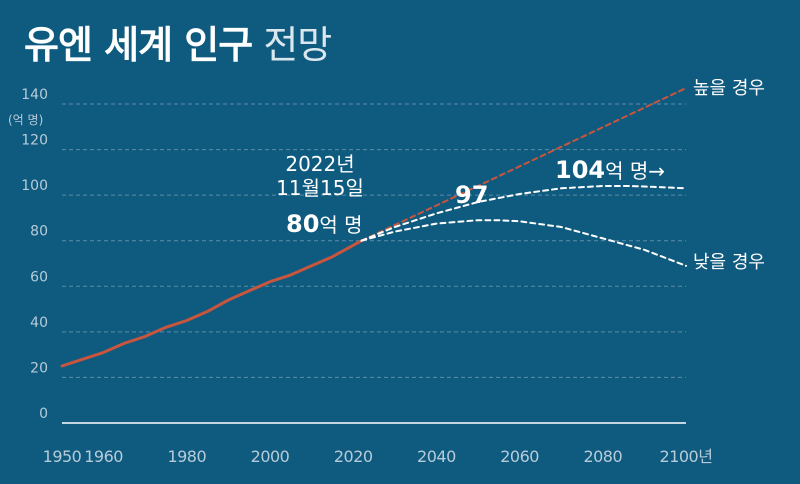 This screenshot has height=484, width=800. I want to click on annotation-current-unit: 억 명, so click(340, 225).